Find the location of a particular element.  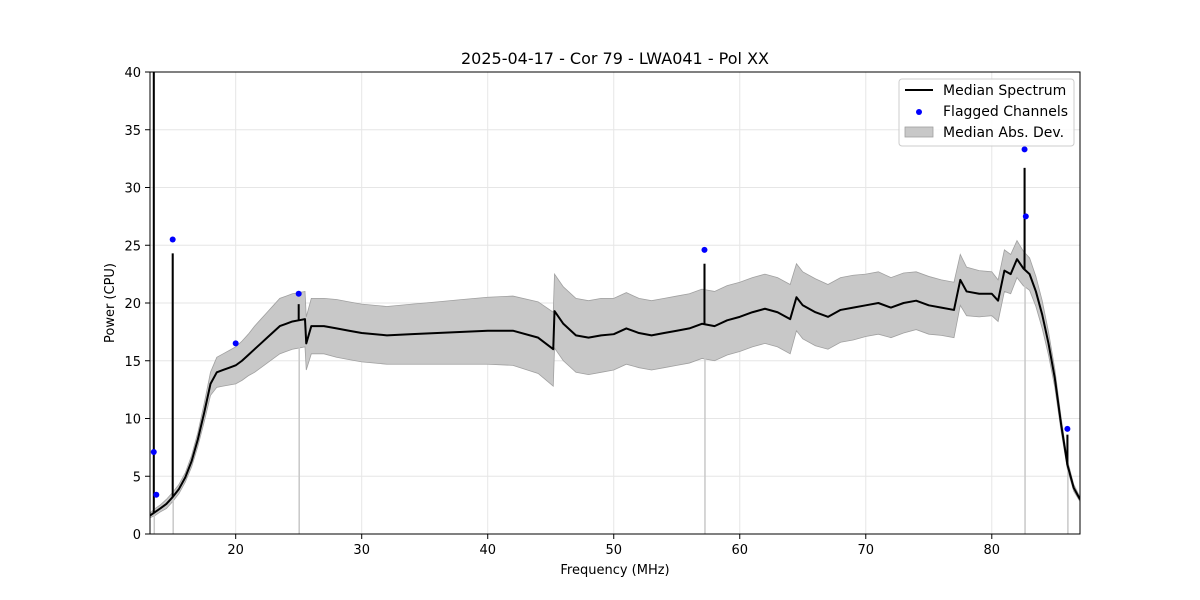

y-tick-label: 15 is located at coordinates (132, 362).